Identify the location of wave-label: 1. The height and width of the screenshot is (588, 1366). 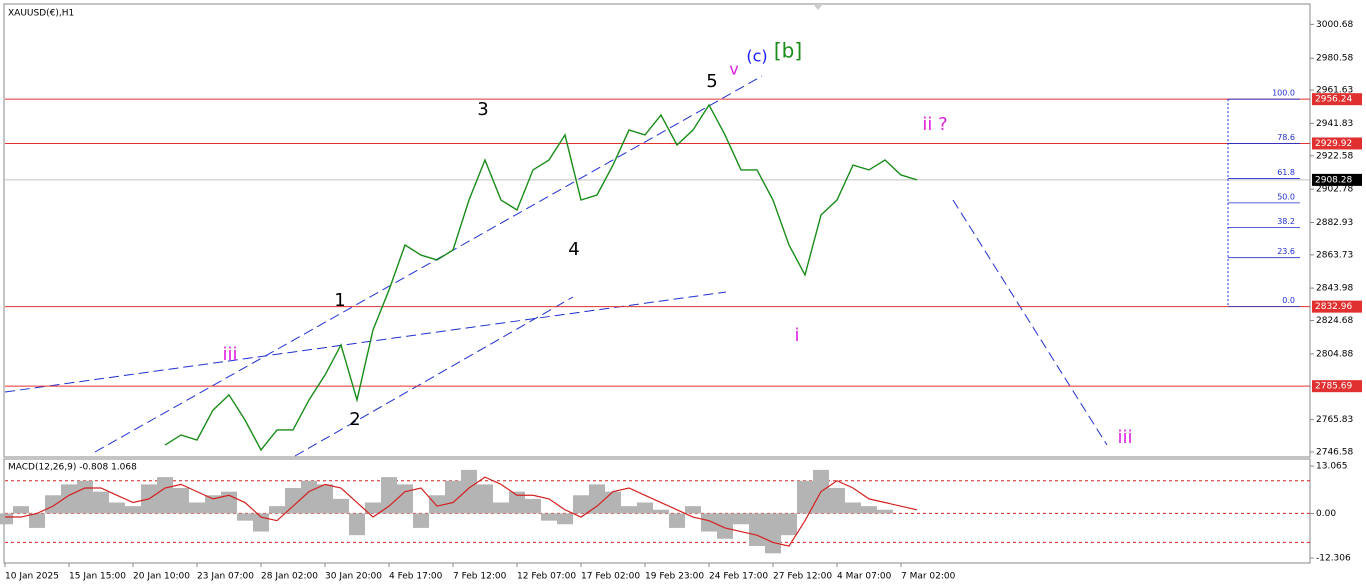
(339, 300).